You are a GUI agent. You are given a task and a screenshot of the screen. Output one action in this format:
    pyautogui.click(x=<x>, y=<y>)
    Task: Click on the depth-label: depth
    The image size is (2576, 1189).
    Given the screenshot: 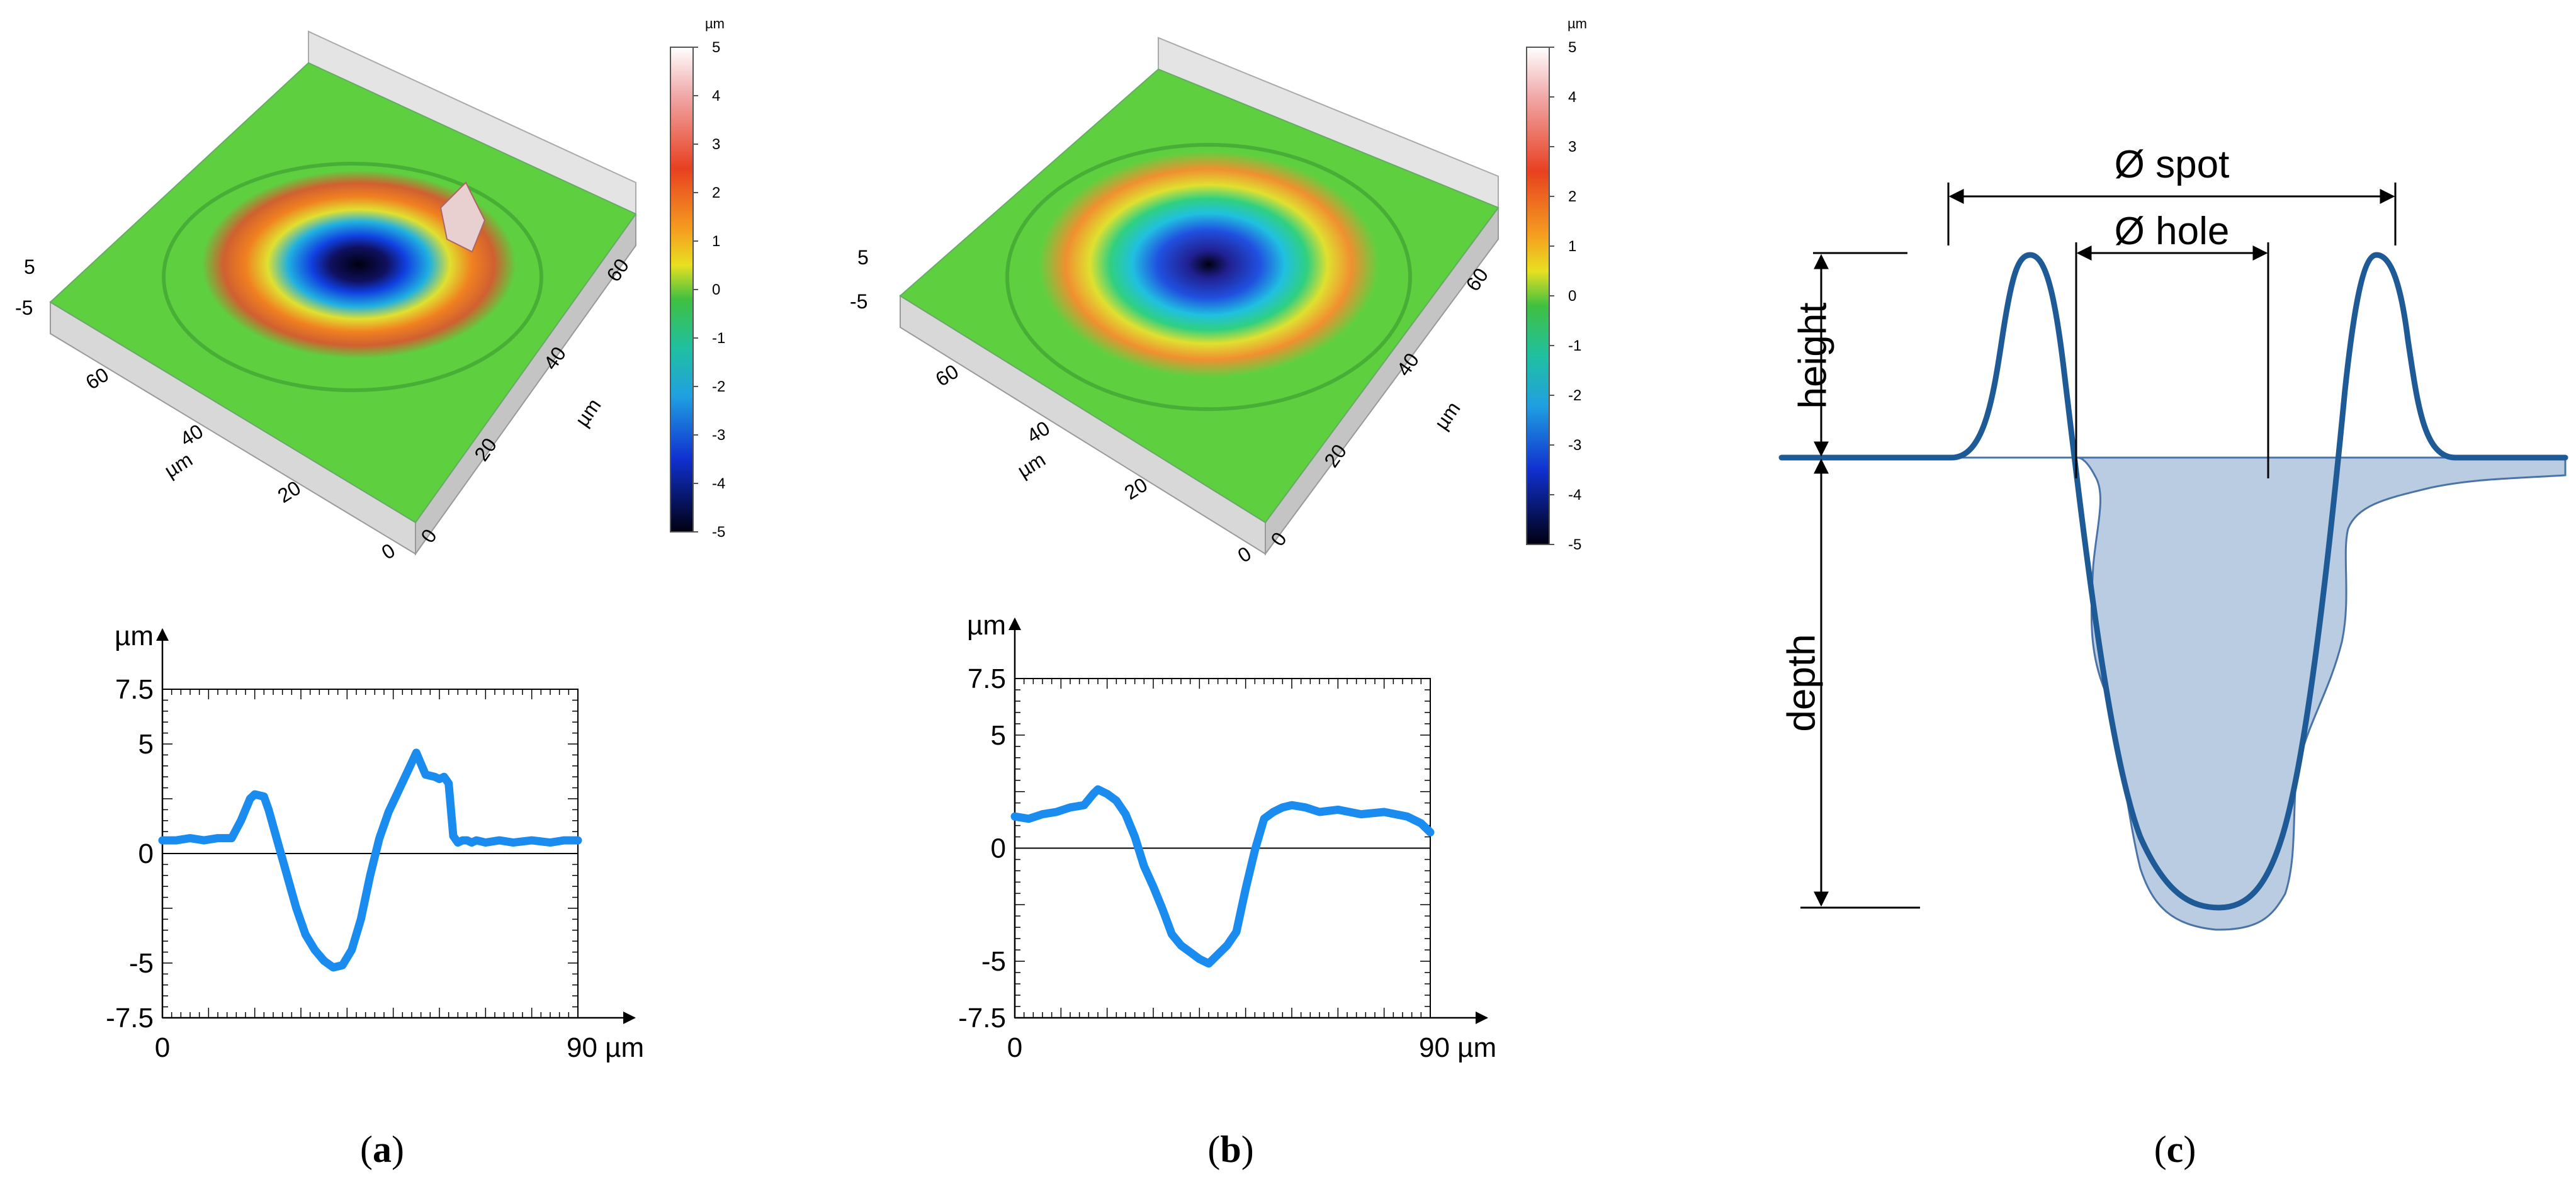 What is the action you would take?
    pyautogui.click(x=1802, y=682)
    